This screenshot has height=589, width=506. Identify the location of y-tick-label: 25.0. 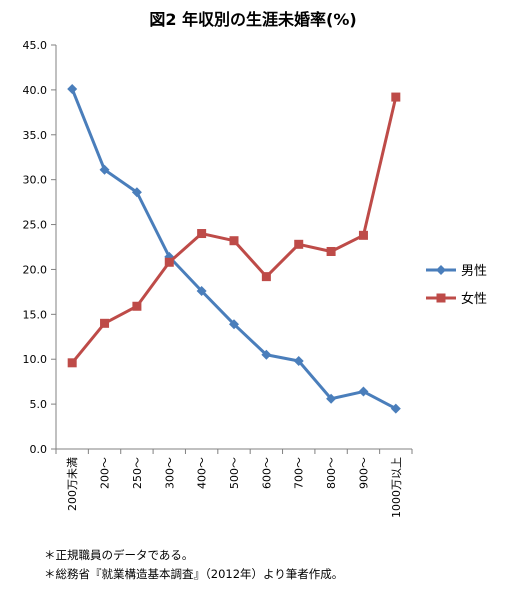
(35, 225).